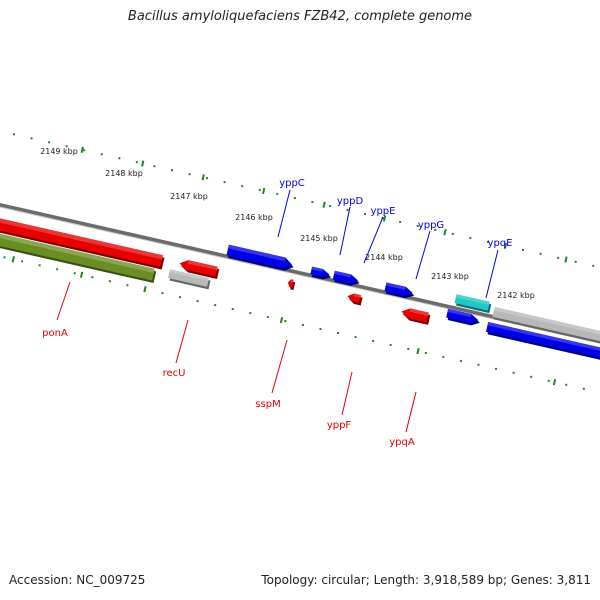 This screenshot has width=600, height=600. I want to click on ruler-label: 2143 kbp, so click(450, 276).